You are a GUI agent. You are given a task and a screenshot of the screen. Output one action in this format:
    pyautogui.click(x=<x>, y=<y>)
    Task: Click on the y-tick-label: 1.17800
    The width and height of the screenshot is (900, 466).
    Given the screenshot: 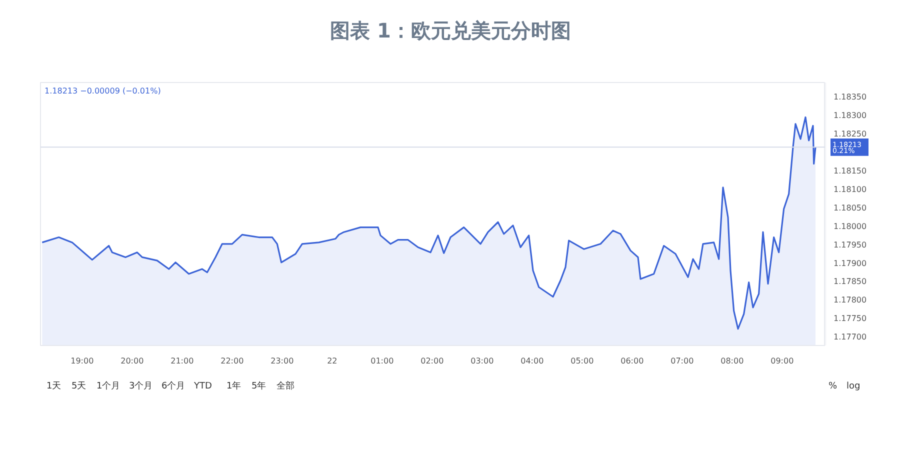 What is the action you would take?
    pyautogui.click(x=850, y=300)
    